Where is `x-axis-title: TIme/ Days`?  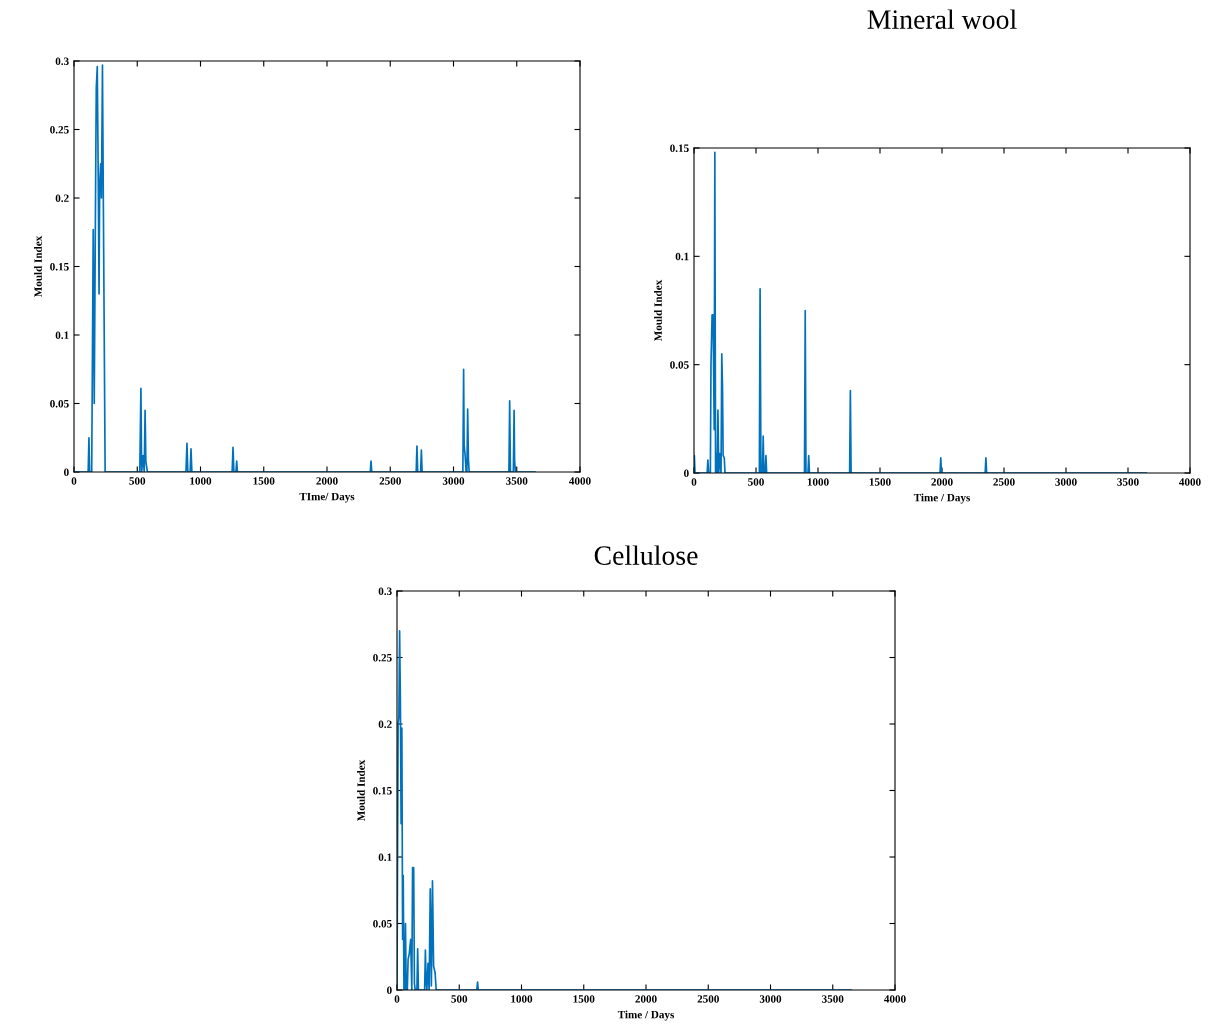 x-axis-title: TIme/ Days is located at coordinates (327, 497).